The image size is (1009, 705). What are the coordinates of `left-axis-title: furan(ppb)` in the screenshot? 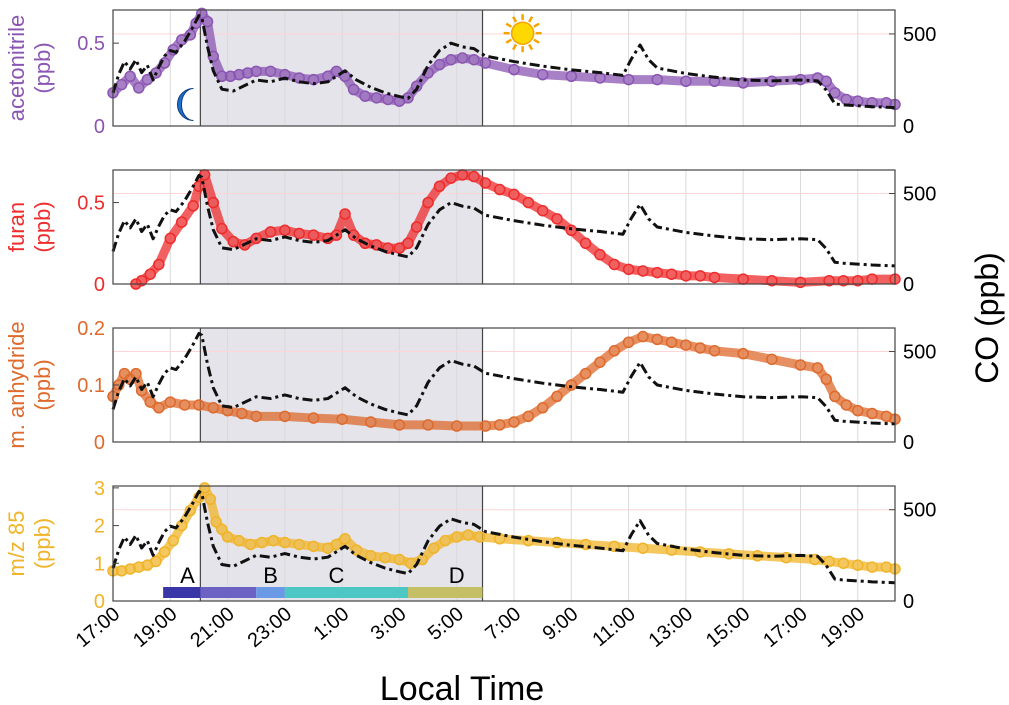 It's located at (29, 226).